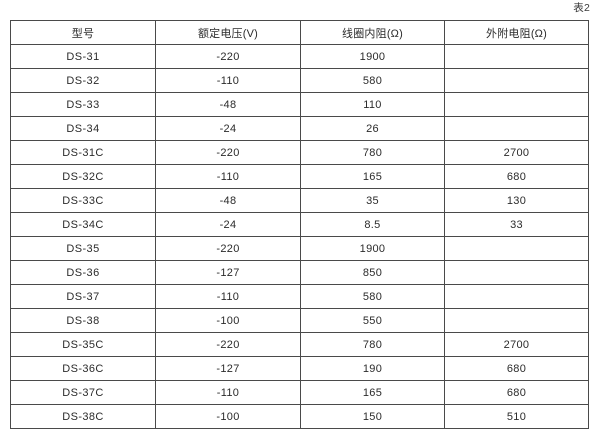  I want to click on cell-model: DS-32C, so click(83, 176).